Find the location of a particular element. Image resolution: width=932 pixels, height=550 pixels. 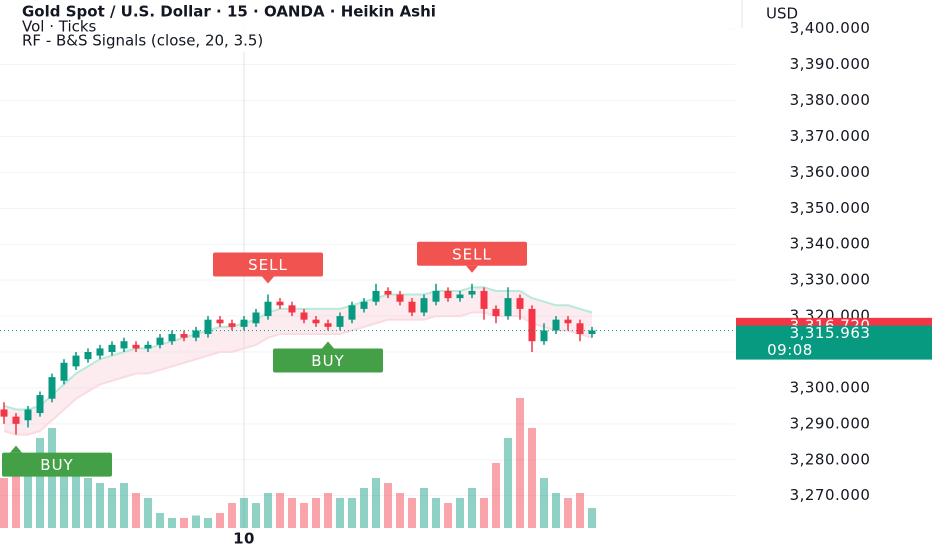

signal-label: BUY is located at coordinates (327, 361).